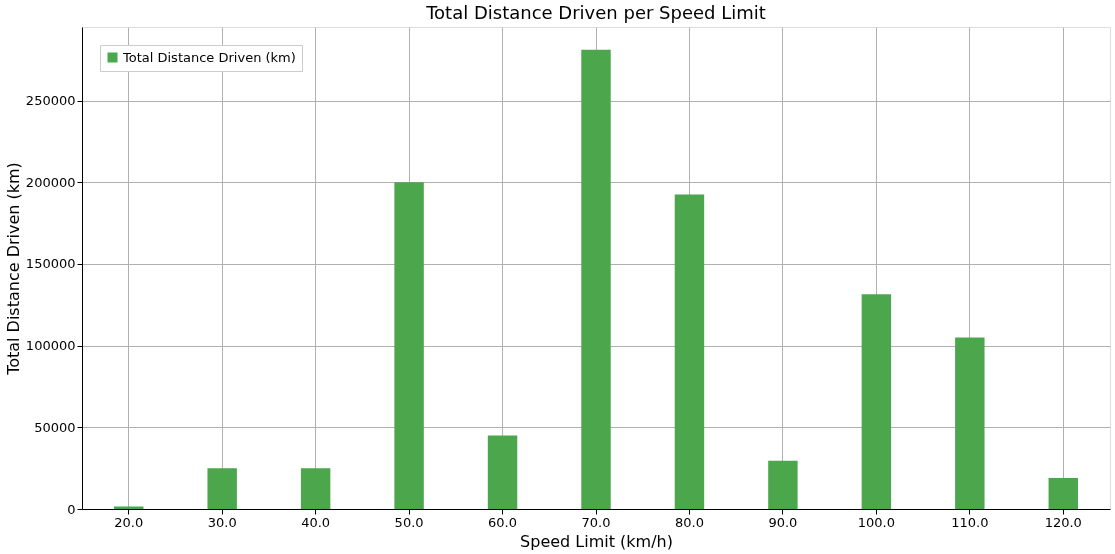  What do you see at coordinates (595, 12) in the screenshot?
I see `chart-title: Total Distance Driven per Speed Limit` at bounding box center [595, 12].